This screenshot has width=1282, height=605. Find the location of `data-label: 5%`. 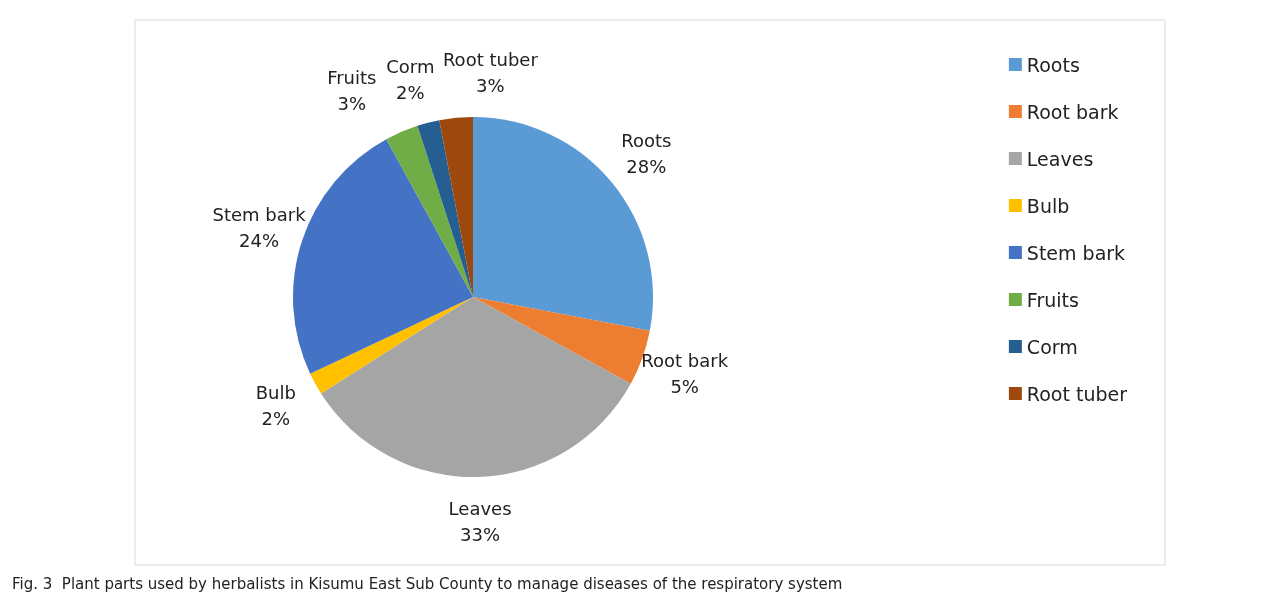

data-label: 5% is located at coordinates (684, 386).